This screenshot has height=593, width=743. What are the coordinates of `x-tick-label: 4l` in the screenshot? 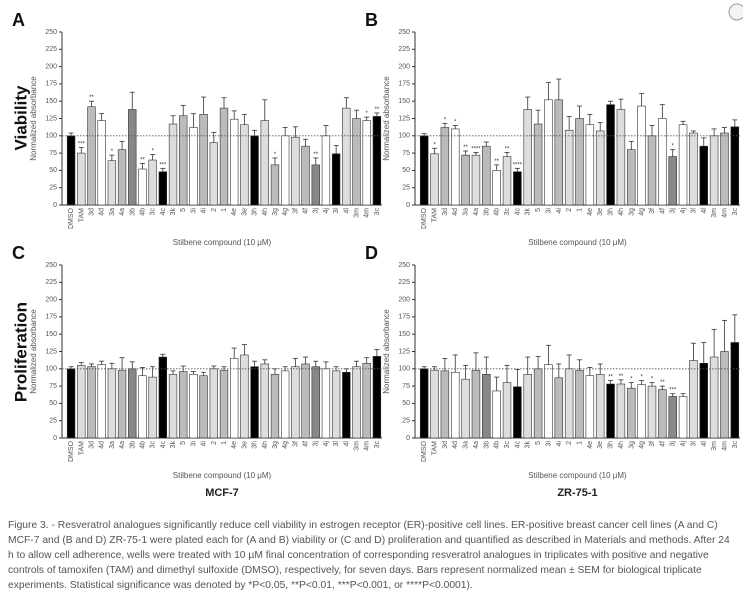 It's located at (346, 444).